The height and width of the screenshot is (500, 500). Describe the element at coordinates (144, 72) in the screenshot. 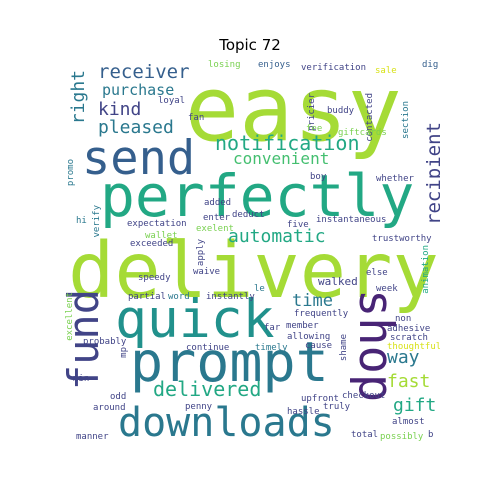

I see `word-receiver: receiver` at that location.